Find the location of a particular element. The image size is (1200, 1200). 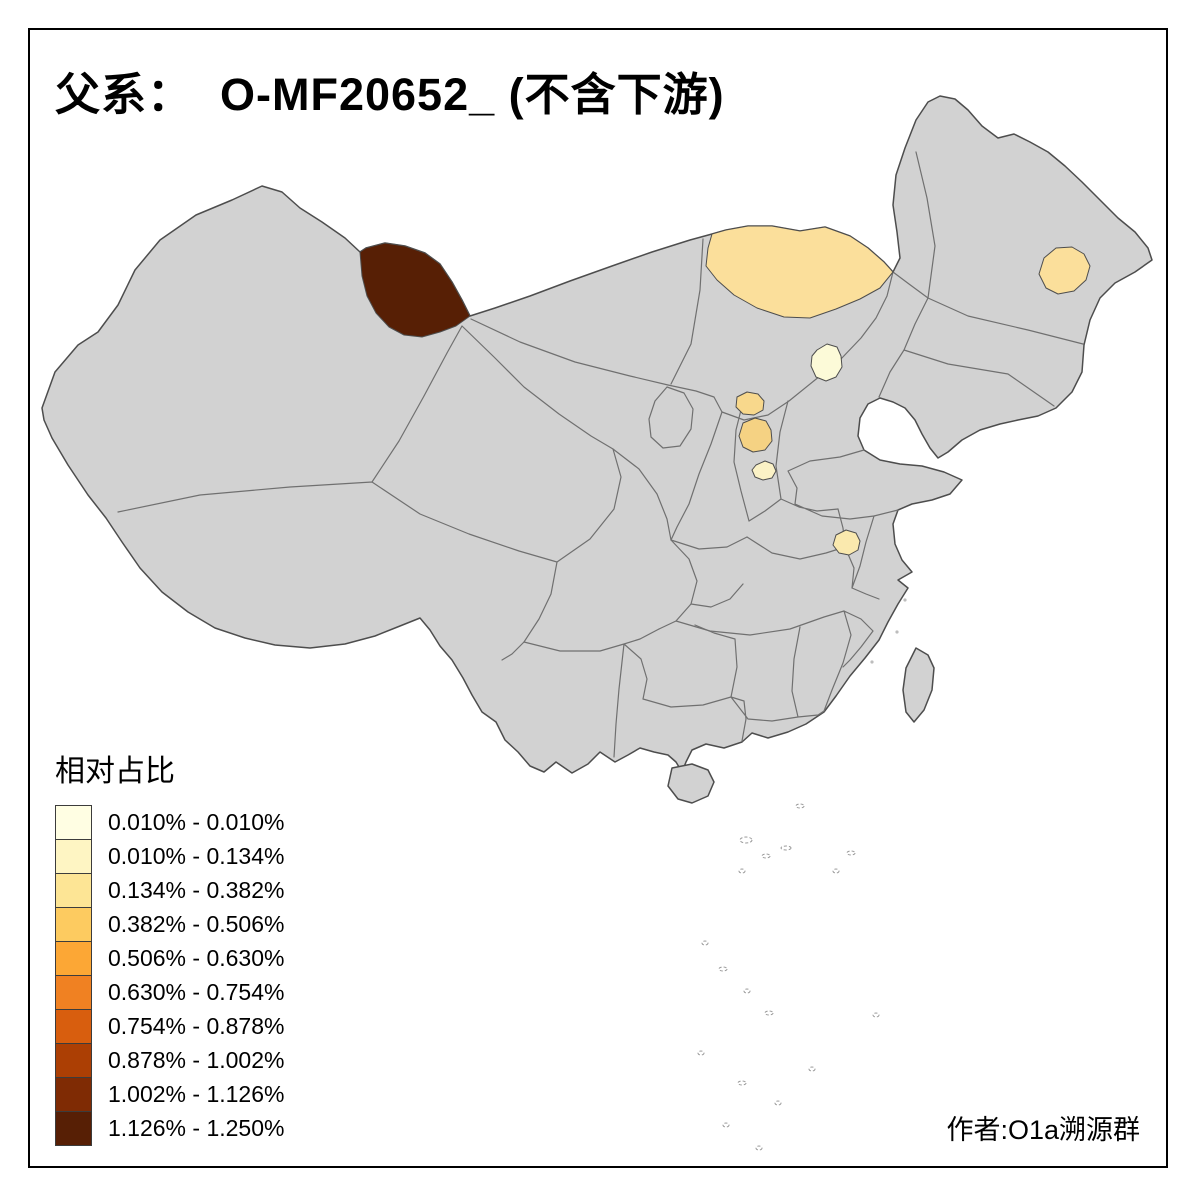

province-borders-huabei-huadong is located at coordinates (813, 554).